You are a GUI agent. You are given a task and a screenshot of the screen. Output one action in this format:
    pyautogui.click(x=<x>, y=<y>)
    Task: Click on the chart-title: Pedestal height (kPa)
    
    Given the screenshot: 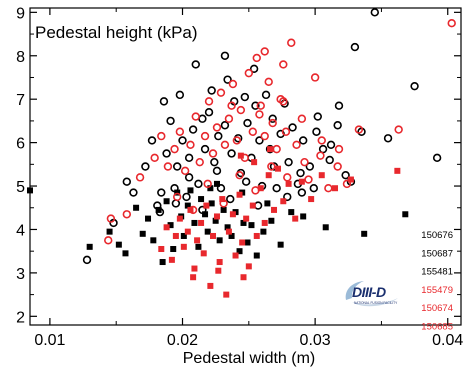 What is the action you would take?
    pyautogui.click(x=116, y=32)
    